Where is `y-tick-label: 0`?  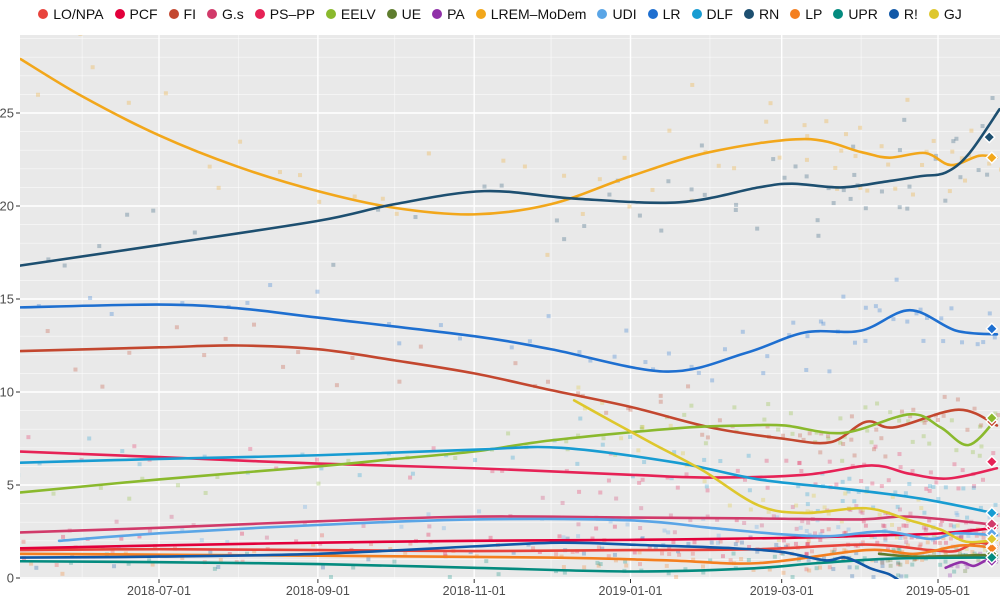 y-tick-label: 0 is located at coordinates (10, 578).